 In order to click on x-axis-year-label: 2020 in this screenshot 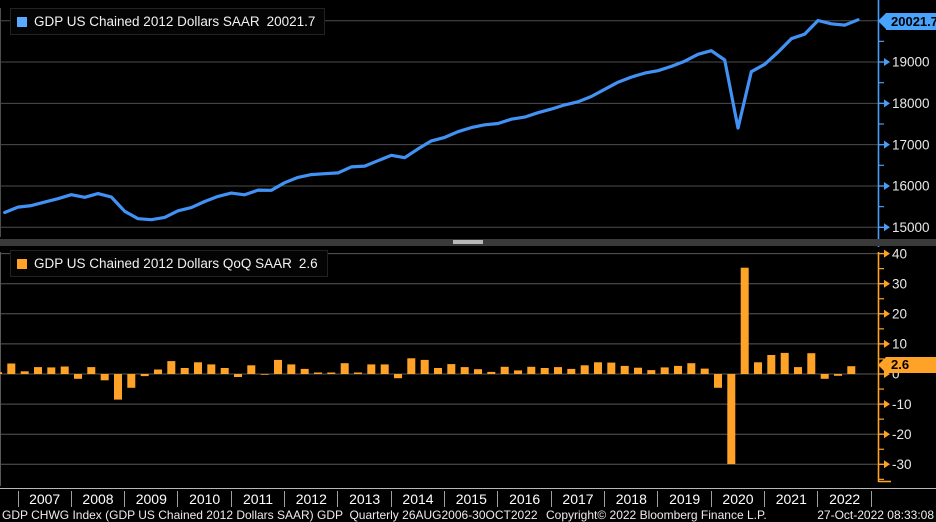, I will do `click(738, 499)`.